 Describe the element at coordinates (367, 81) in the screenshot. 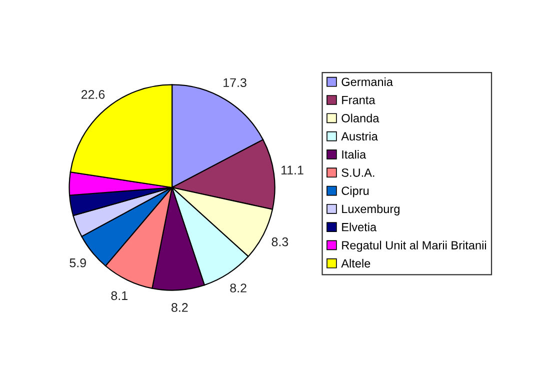

I see `legend-label: Germania` at that location.